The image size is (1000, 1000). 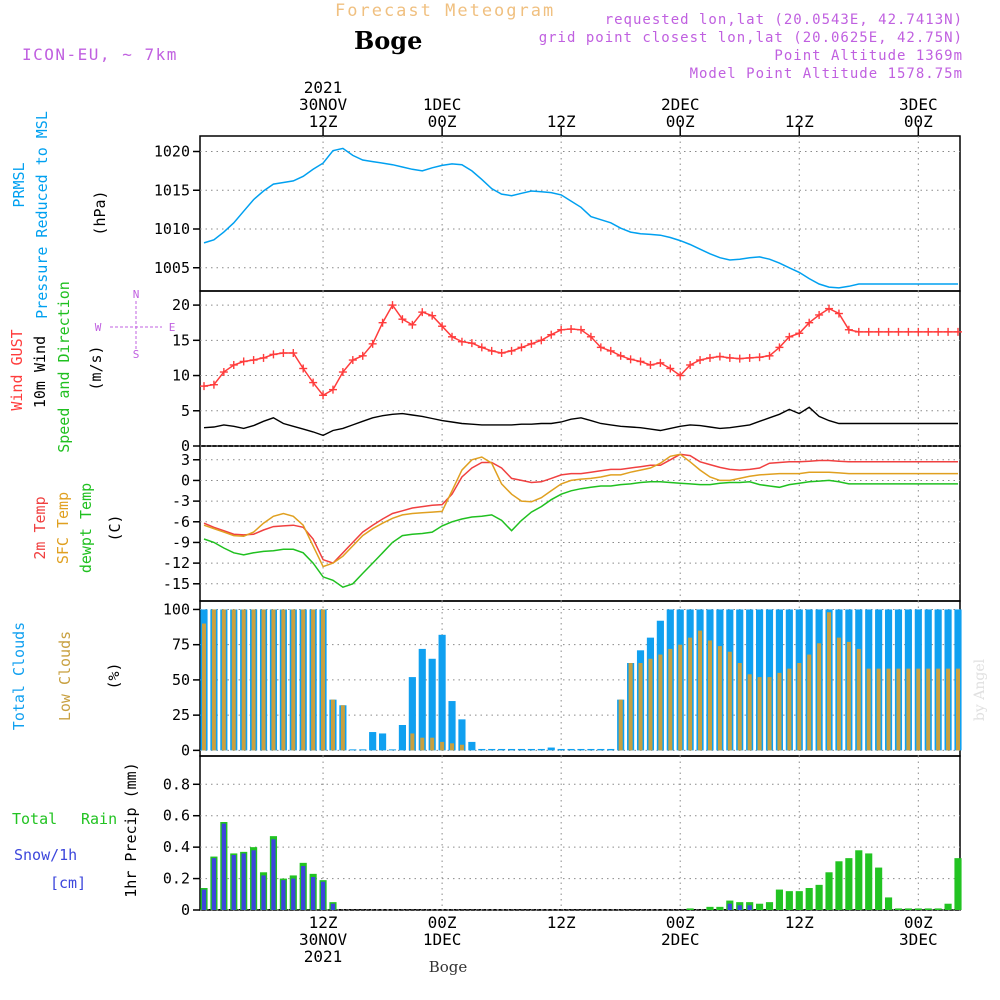 I want to click on compass-e: E, so click(x=172, y=327).